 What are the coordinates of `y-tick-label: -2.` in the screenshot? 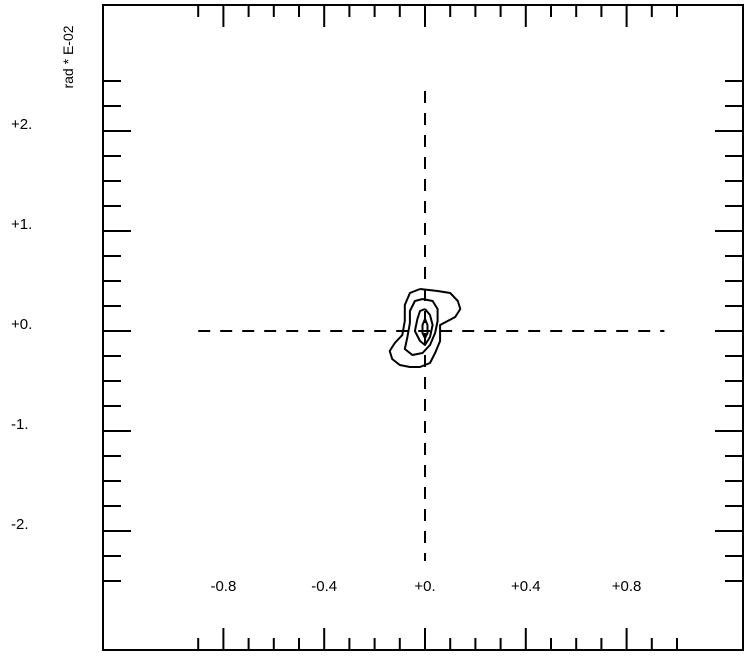 It's located at (20, 524).